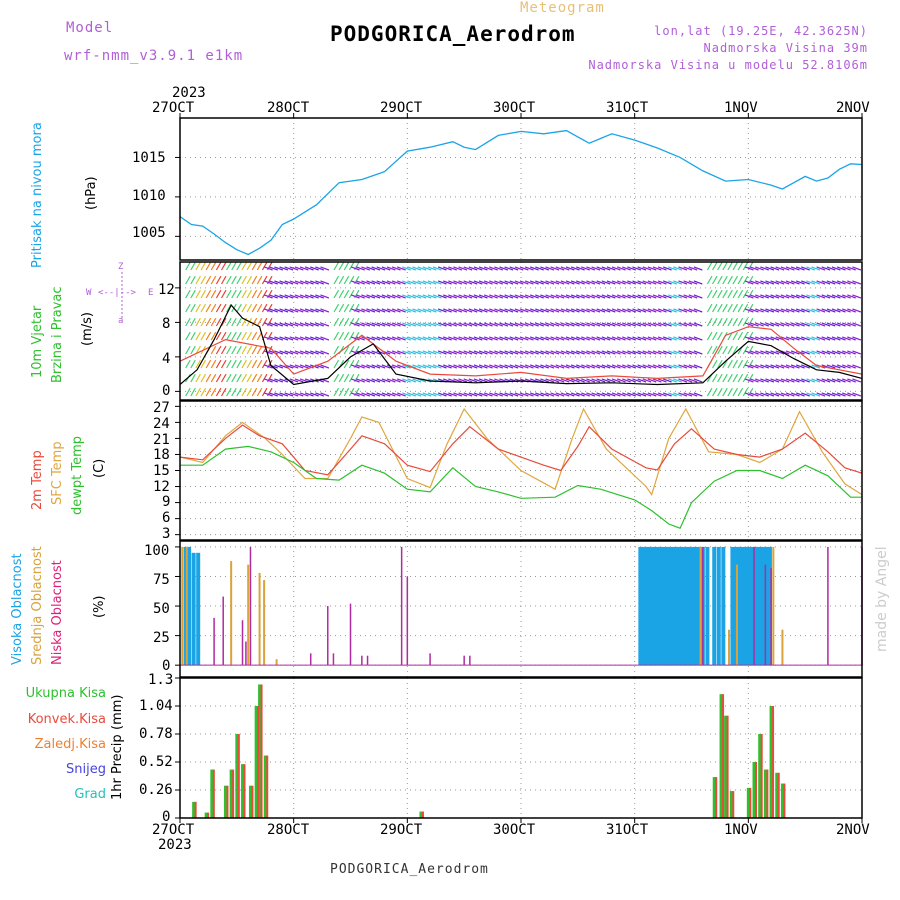 The height and width of the screenshot is (900, 900). What do you see at coordinates (156, 762) in the screenshot?
I see `precip-tick-0.52: 0.52` at bounding box center [156, 762].